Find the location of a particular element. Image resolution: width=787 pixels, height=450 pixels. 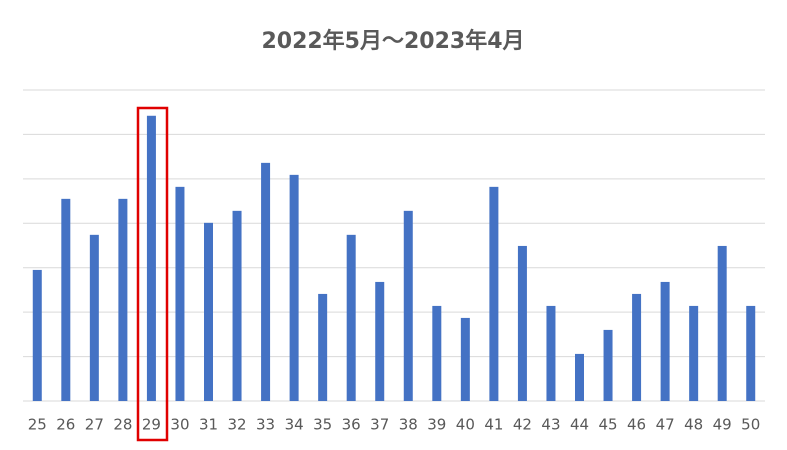

x-tick-label: 37 is located at coordinates (379, 425).